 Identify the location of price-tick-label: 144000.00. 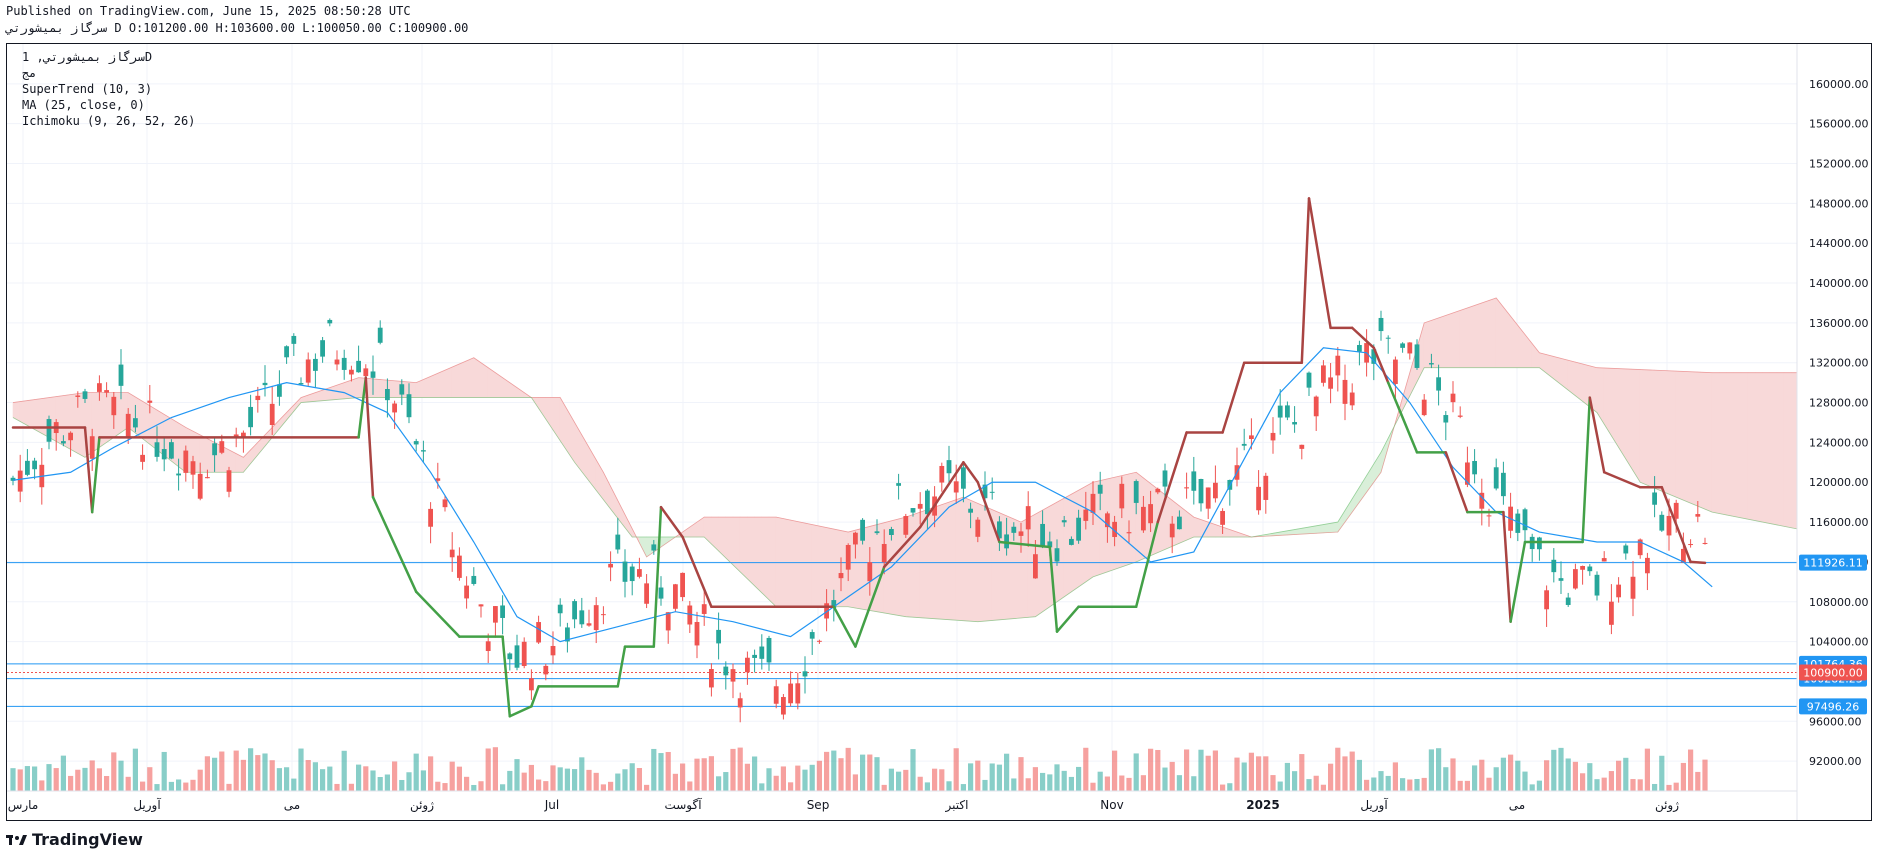
(1839, 243).